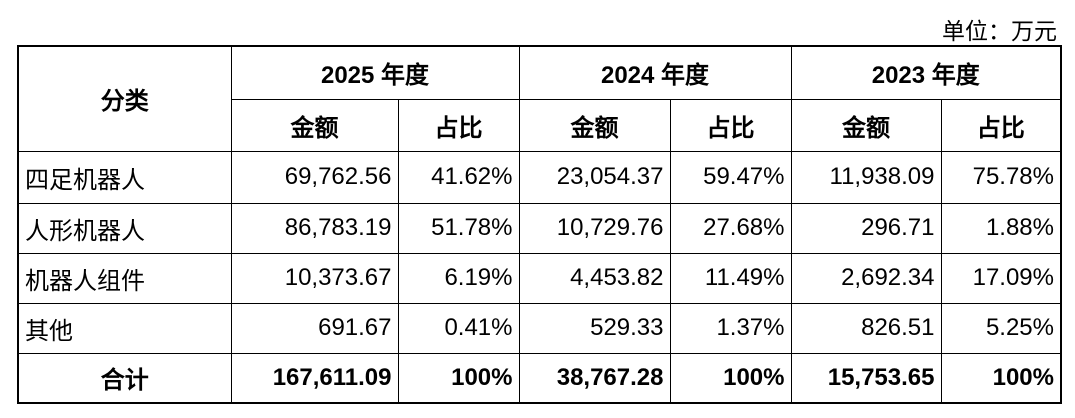 This screenshot has height=418, width=1075. I want to click on value-cell: 10,373.67, so click(314, 278).